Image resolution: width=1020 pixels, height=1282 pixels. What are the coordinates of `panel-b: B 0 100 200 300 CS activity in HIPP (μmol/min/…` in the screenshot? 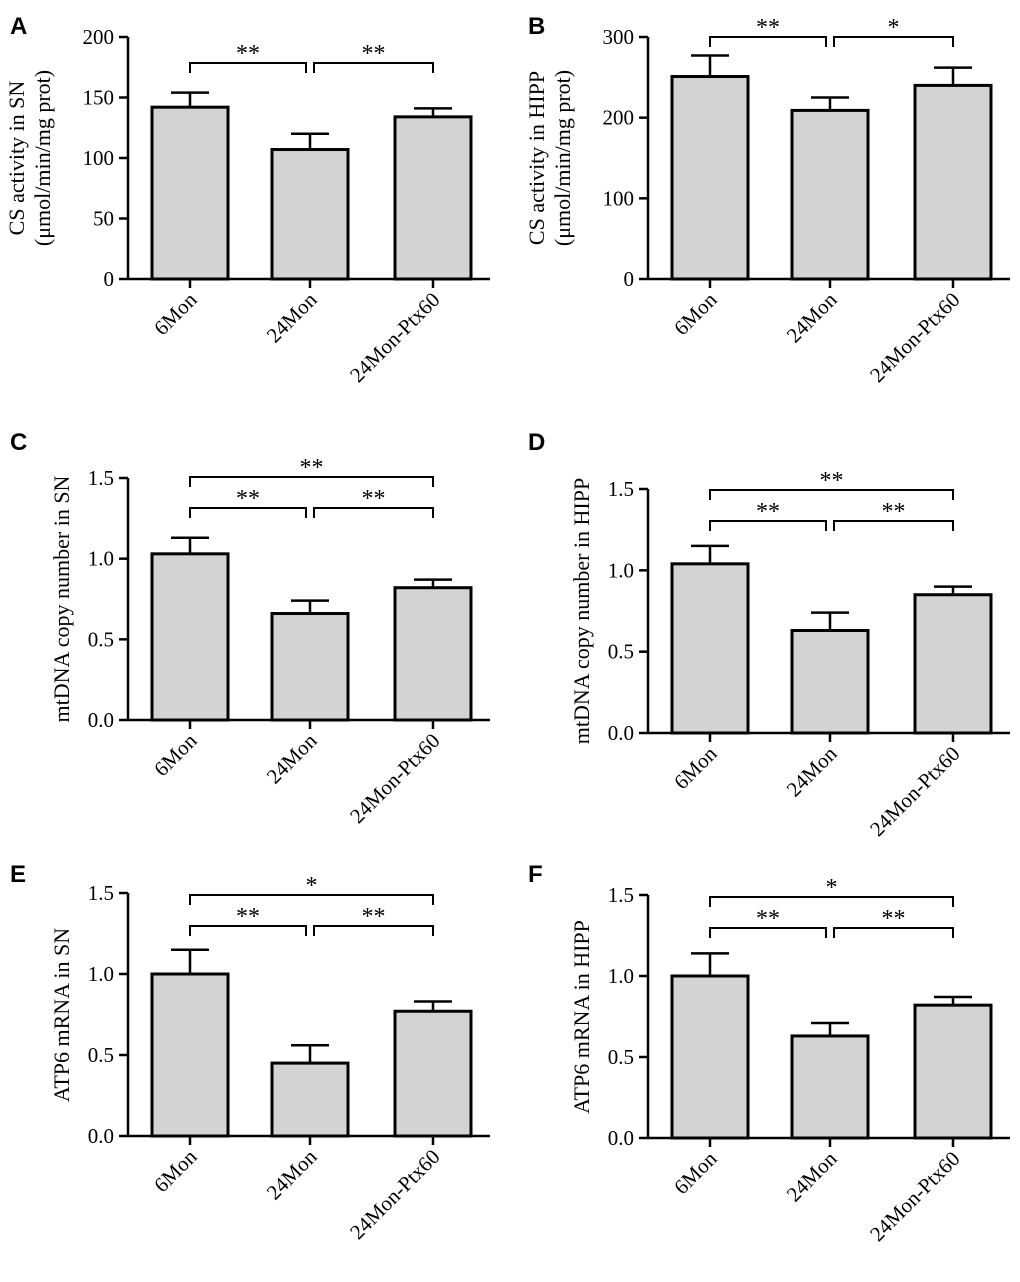 It's located at (767, 200).